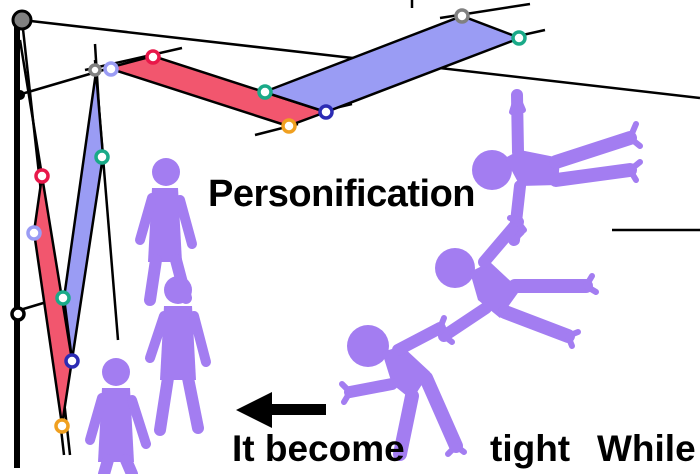 The width and height of the screenshot is (700, 474). Describe the element at coordinates (34, 233) in the screenshot. I see `joint-lavender-left` at that location.